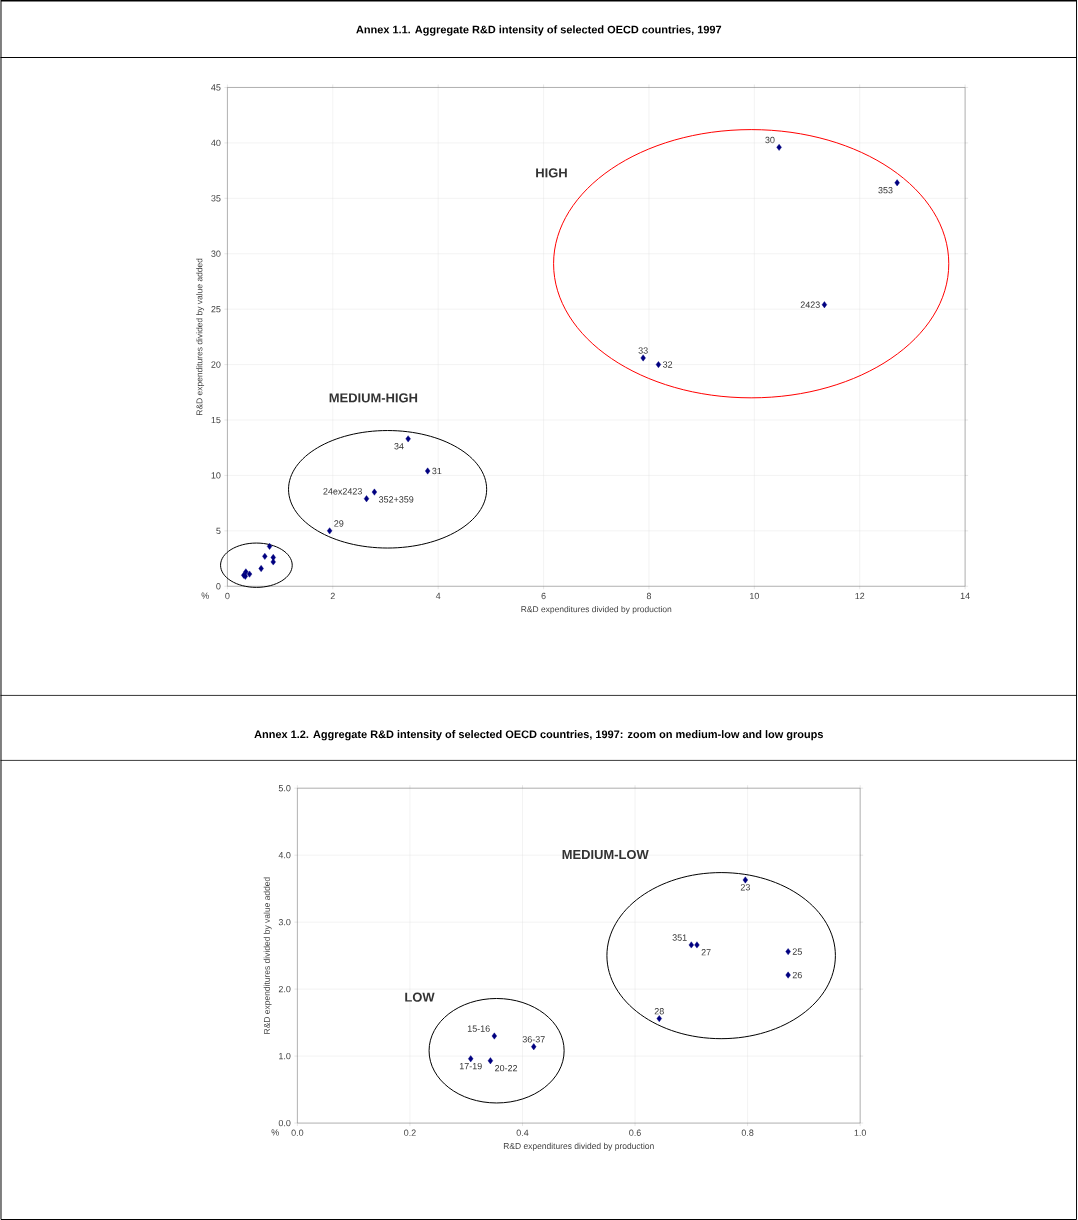 Image resolution: width=1078 pixels, height=1220 pixels. I want to click on x-tick-label: 12, so click(860, 596).